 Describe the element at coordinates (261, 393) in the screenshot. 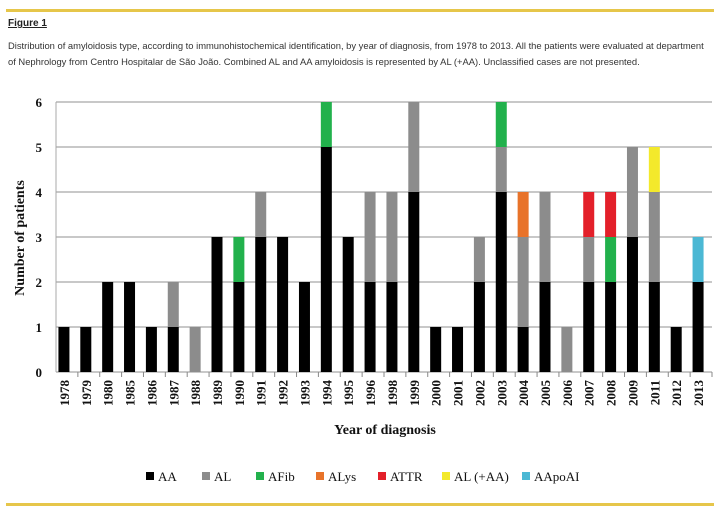

I see `x-tick-label: 1991` at that location.